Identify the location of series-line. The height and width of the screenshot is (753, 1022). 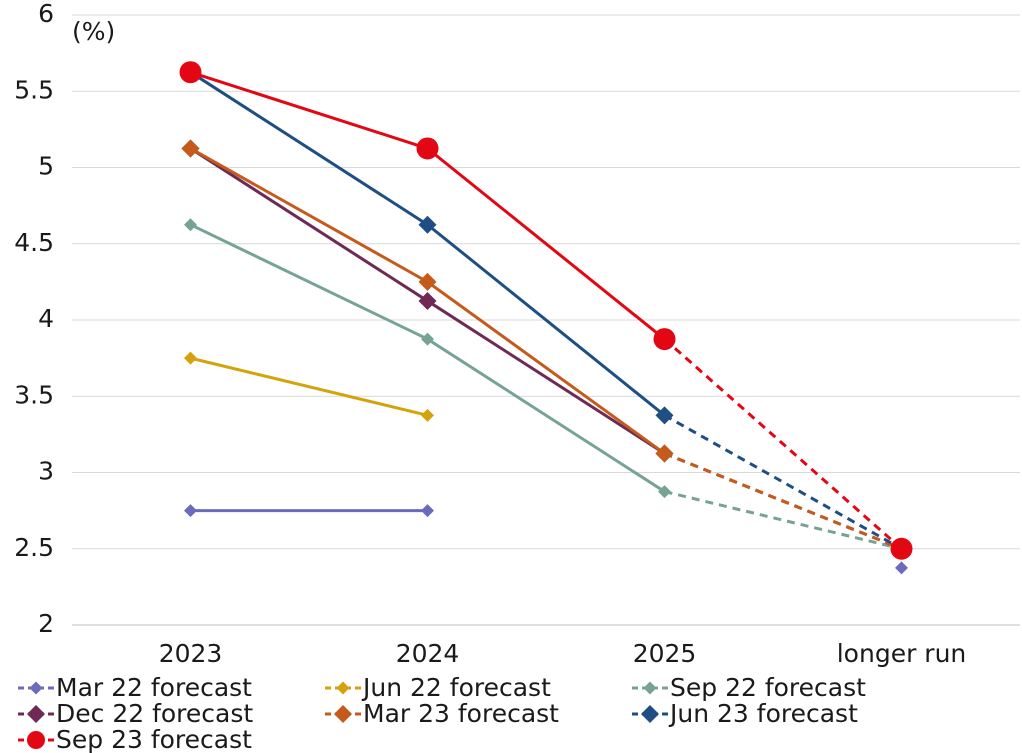
(309, 386).